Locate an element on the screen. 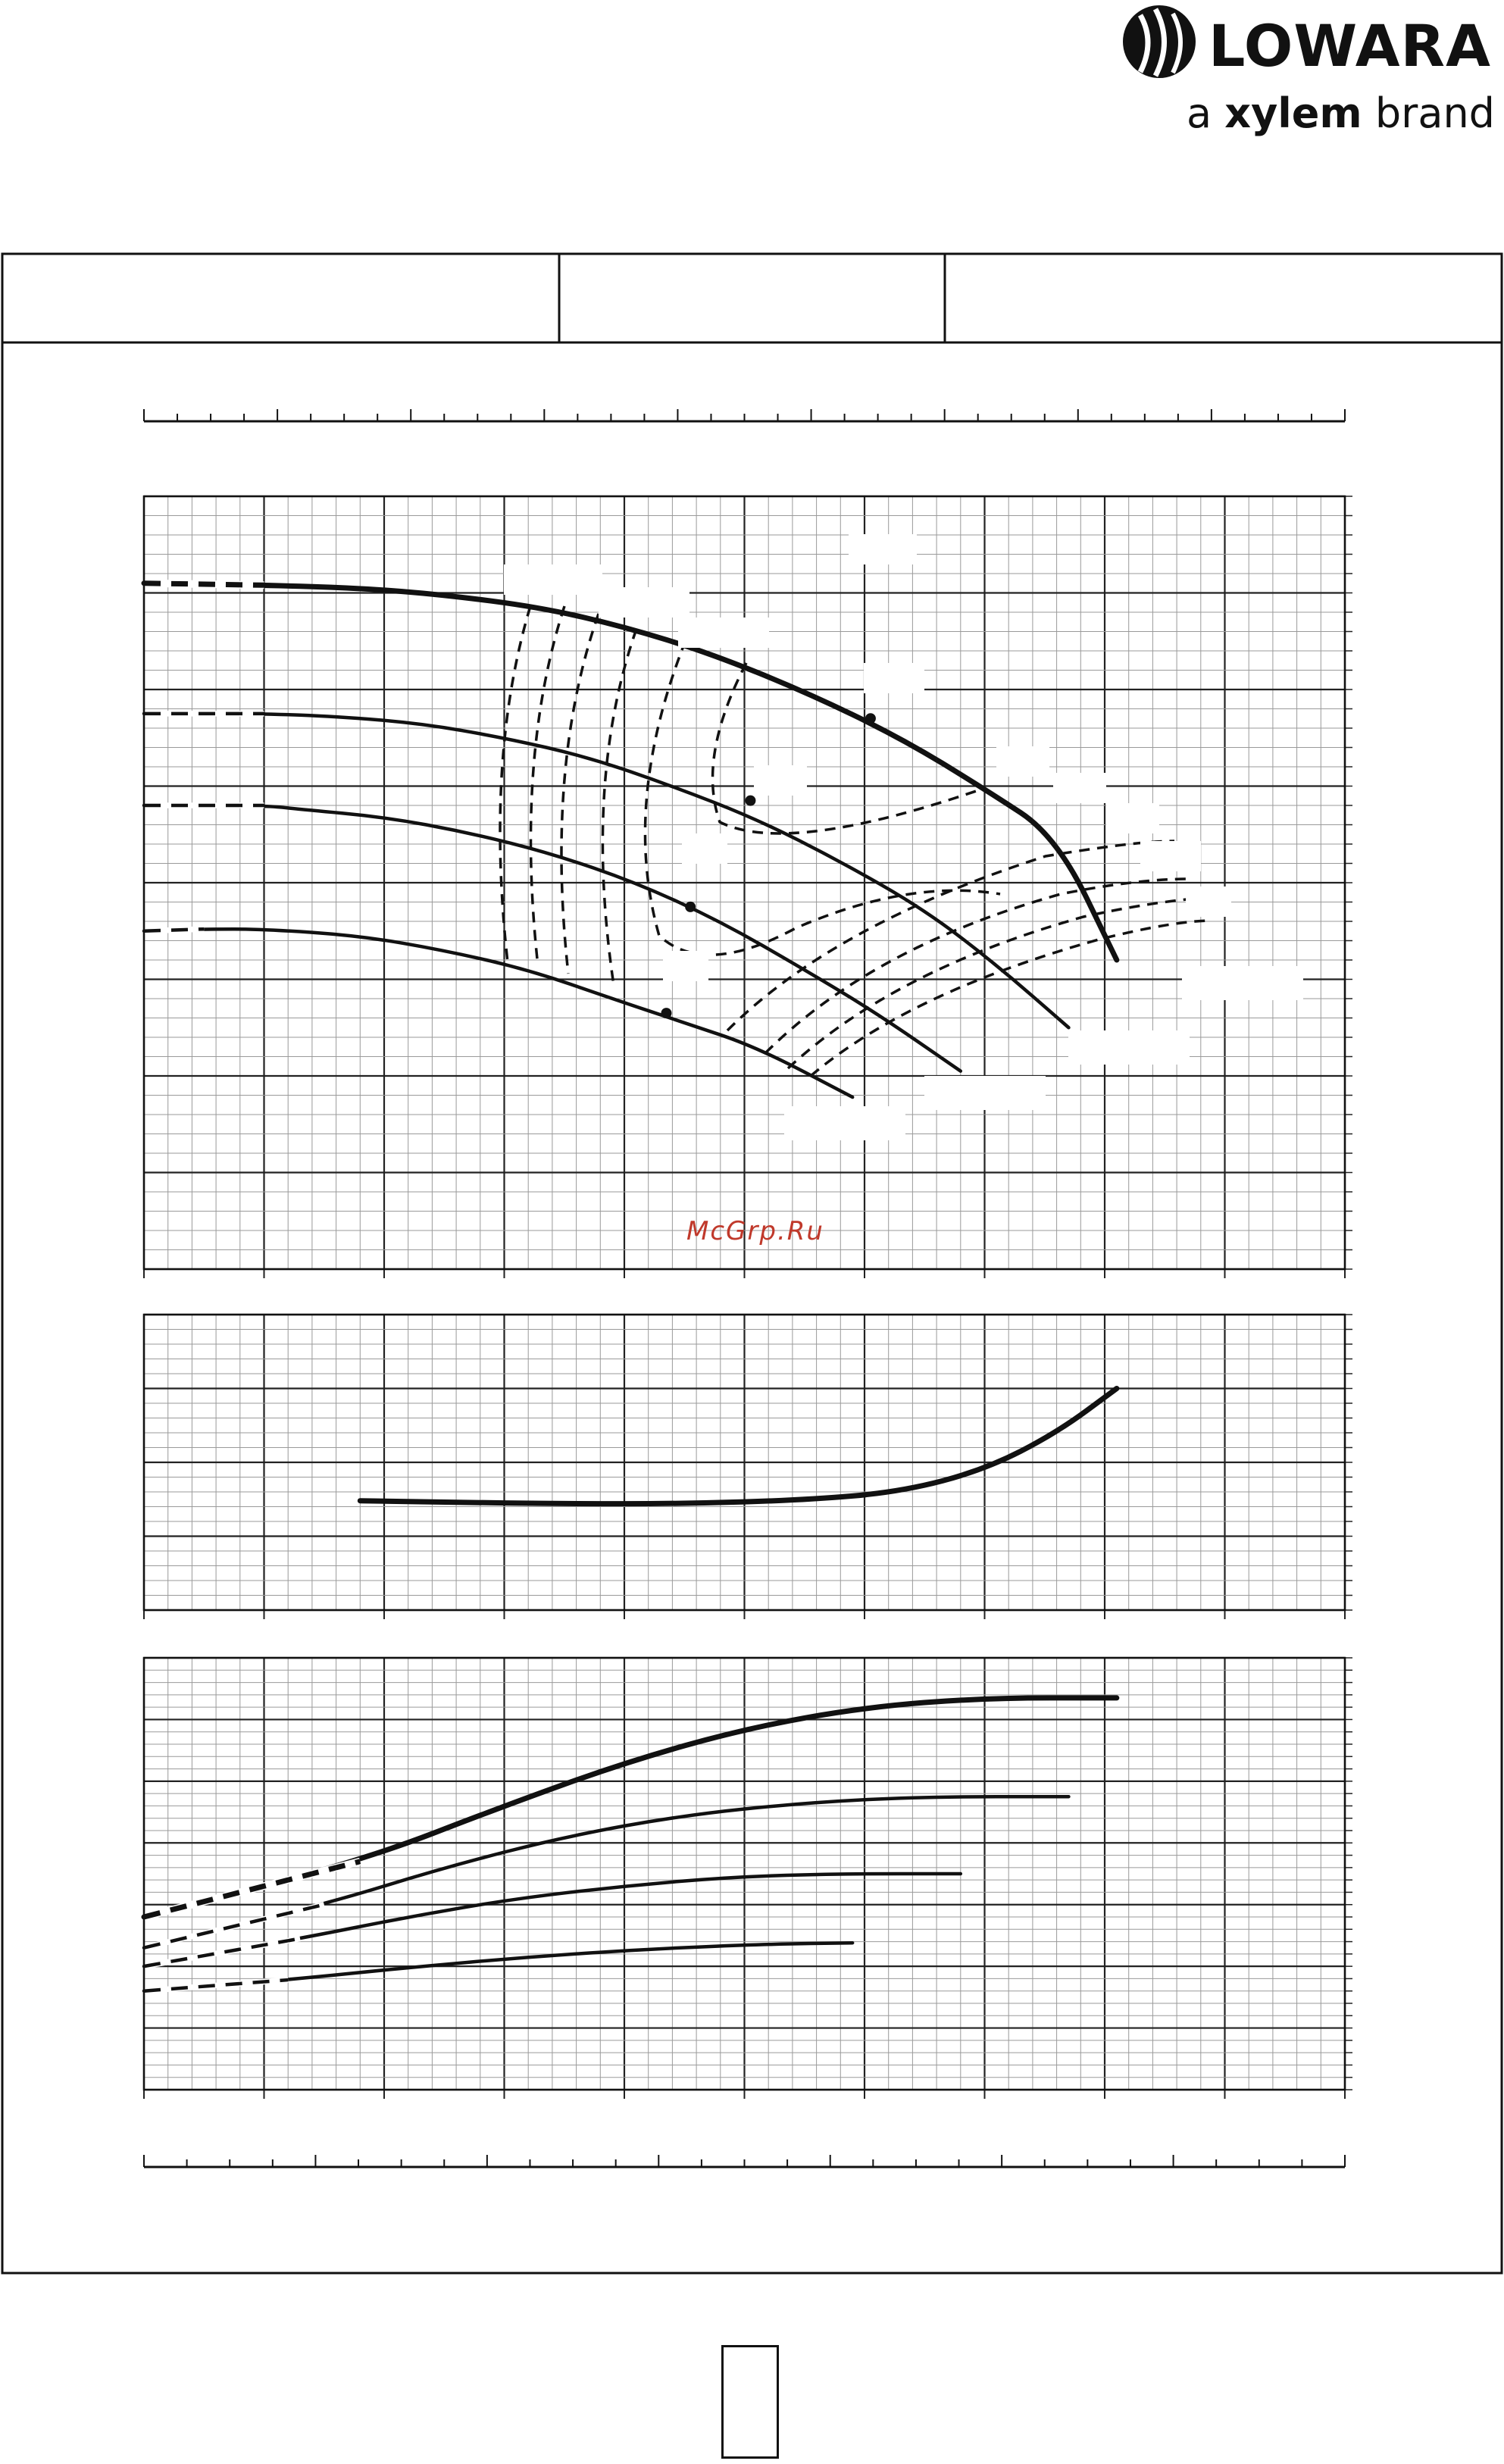 The width and height of the screenshot is (1504, 2464). tagline-brand: xylem is located at coordinates (1293, 113).